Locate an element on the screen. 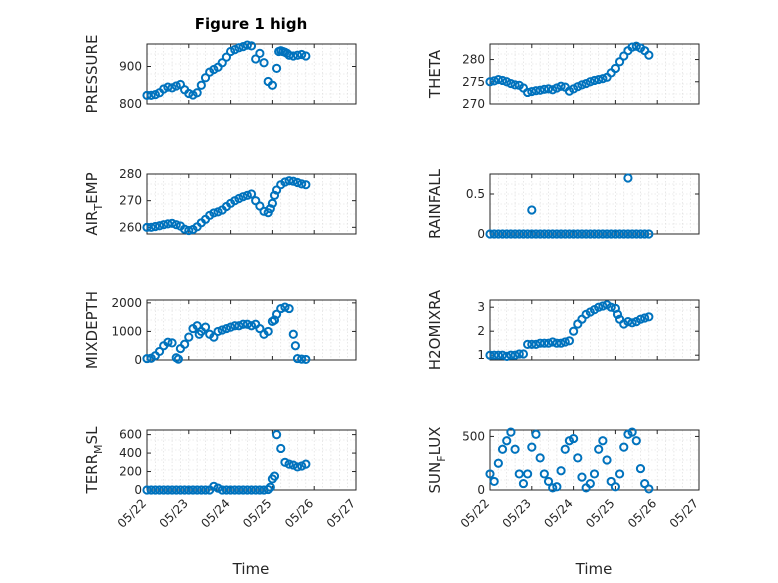 The image size is (778, 583). y-tick-label: 1000 is located at coordinates (126, 331).